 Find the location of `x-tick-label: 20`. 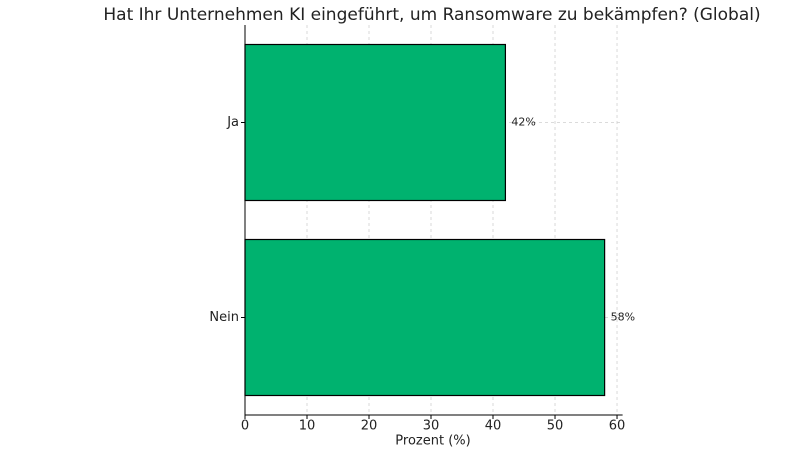

x-tick-label: 20 is located at coordinates (369, 426).